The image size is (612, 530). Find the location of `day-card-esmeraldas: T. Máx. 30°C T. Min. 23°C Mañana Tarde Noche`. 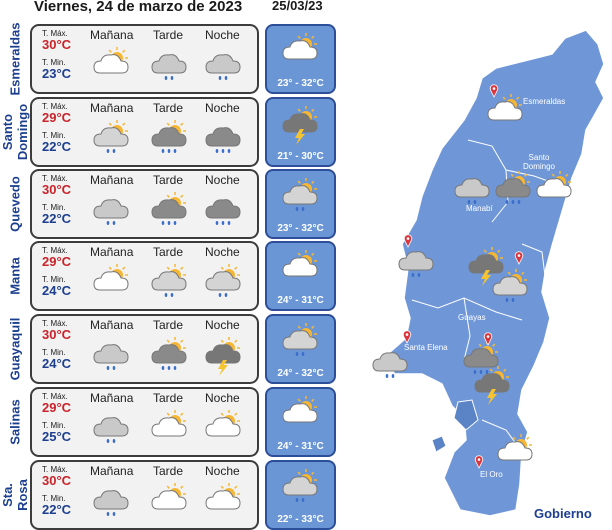

day-card-esmeraldas: T. Máx. 30°C T. Min. 23°C Mañana Tarde Noche is located at coordinates (144, 59).